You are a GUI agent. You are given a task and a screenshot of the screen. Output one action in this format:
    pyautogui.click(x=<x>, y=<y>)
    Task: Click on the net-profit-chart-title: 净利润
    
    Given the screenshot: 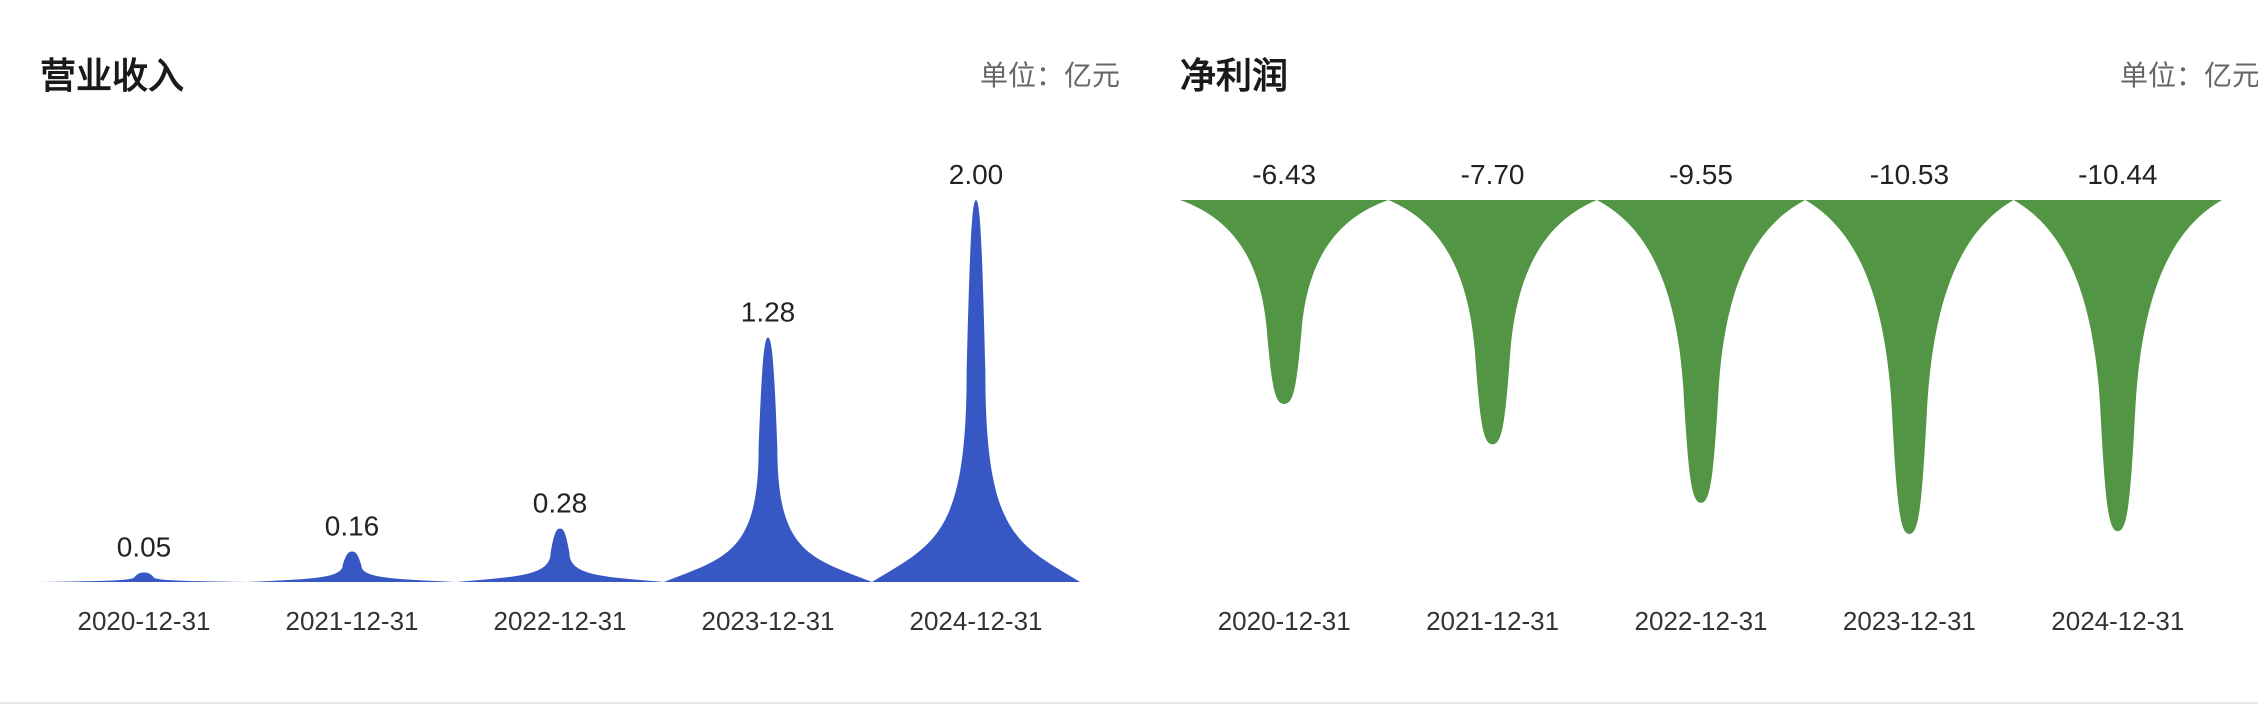 What is the action you would take?
    pyautogui.click(x=1234, y=75)
    